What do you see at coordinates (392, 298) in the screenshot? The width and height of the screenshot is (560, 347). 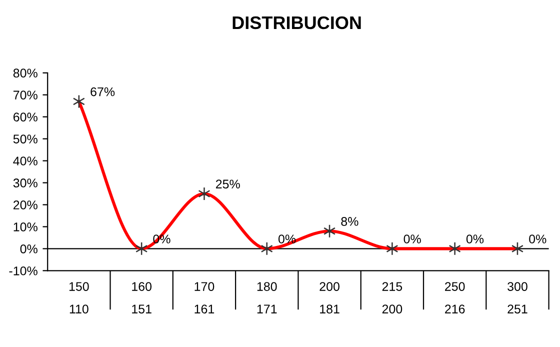 I see `x-tick-label: 215 200` at bounding box center [392, 298].